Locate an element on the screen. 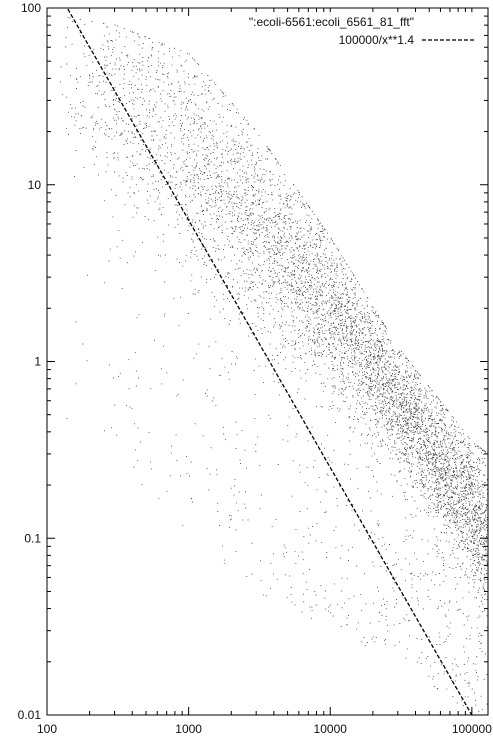  x-tick-label: 100000 is located at coordinates (472, 729).